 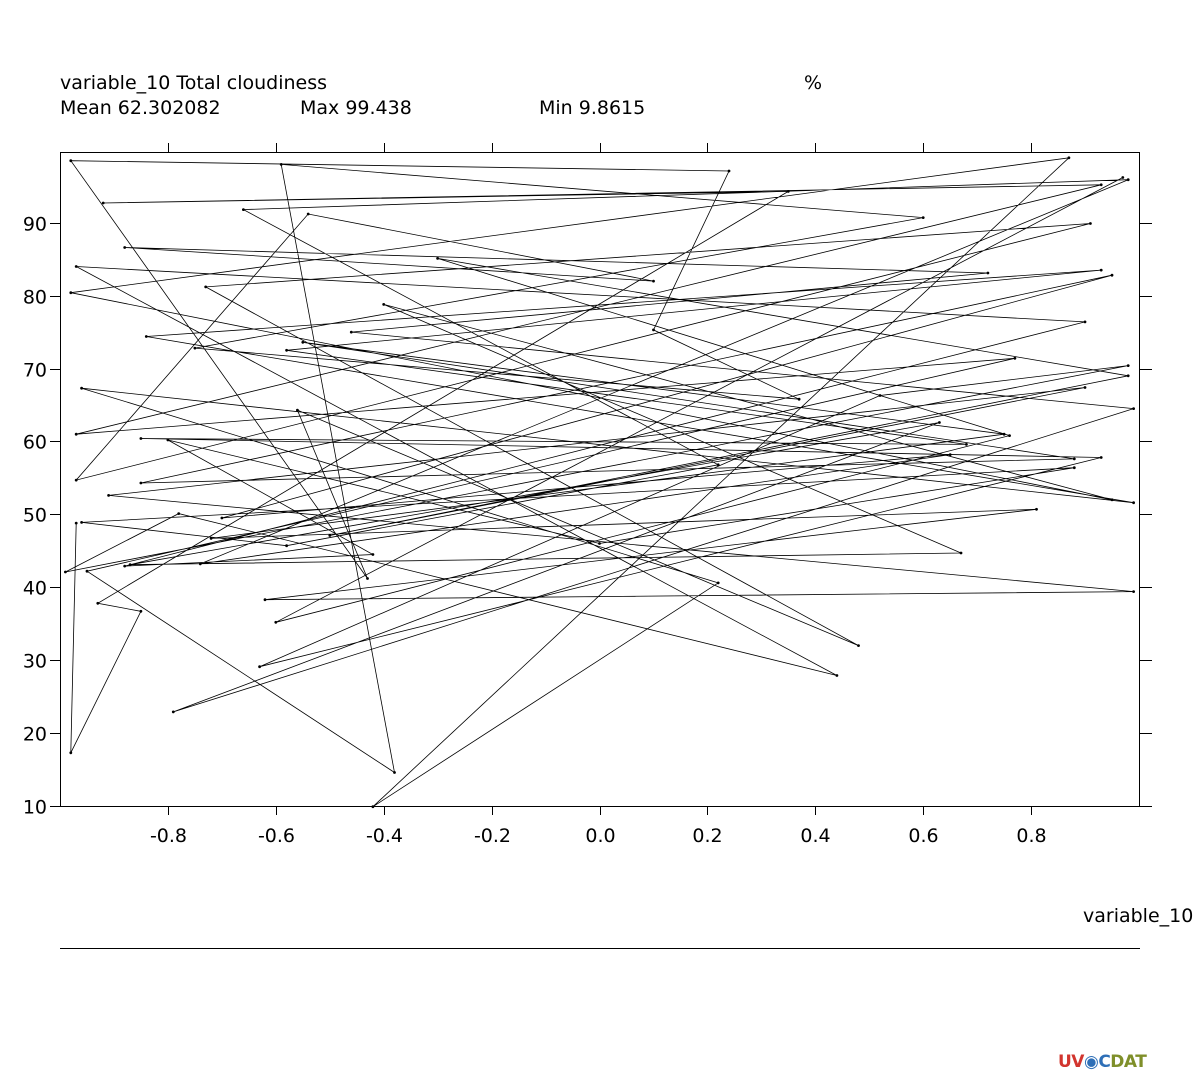 What do you see at coordinates (35, 225) in the screenshot?
I see `y-tick-label: 90` at bounding box center [35, 225].